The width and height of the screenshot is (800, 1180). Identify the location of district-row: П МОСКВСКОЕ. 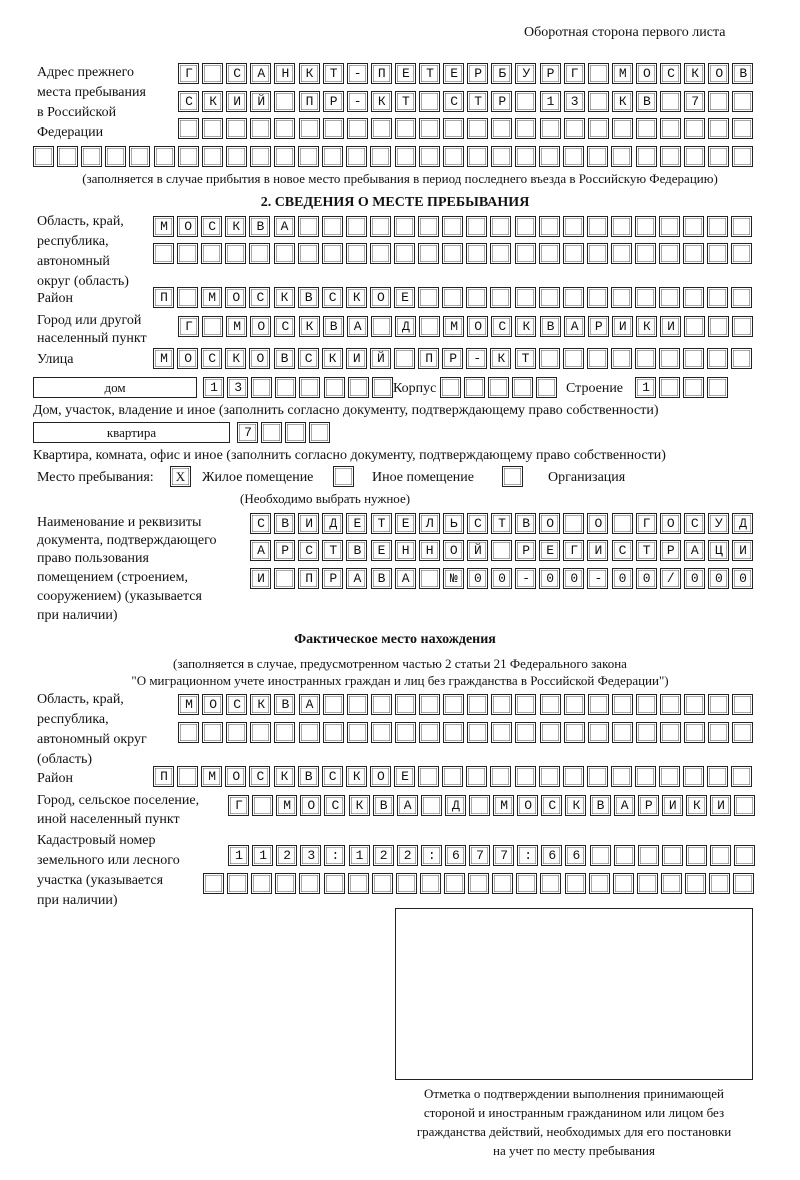
(293, 297).